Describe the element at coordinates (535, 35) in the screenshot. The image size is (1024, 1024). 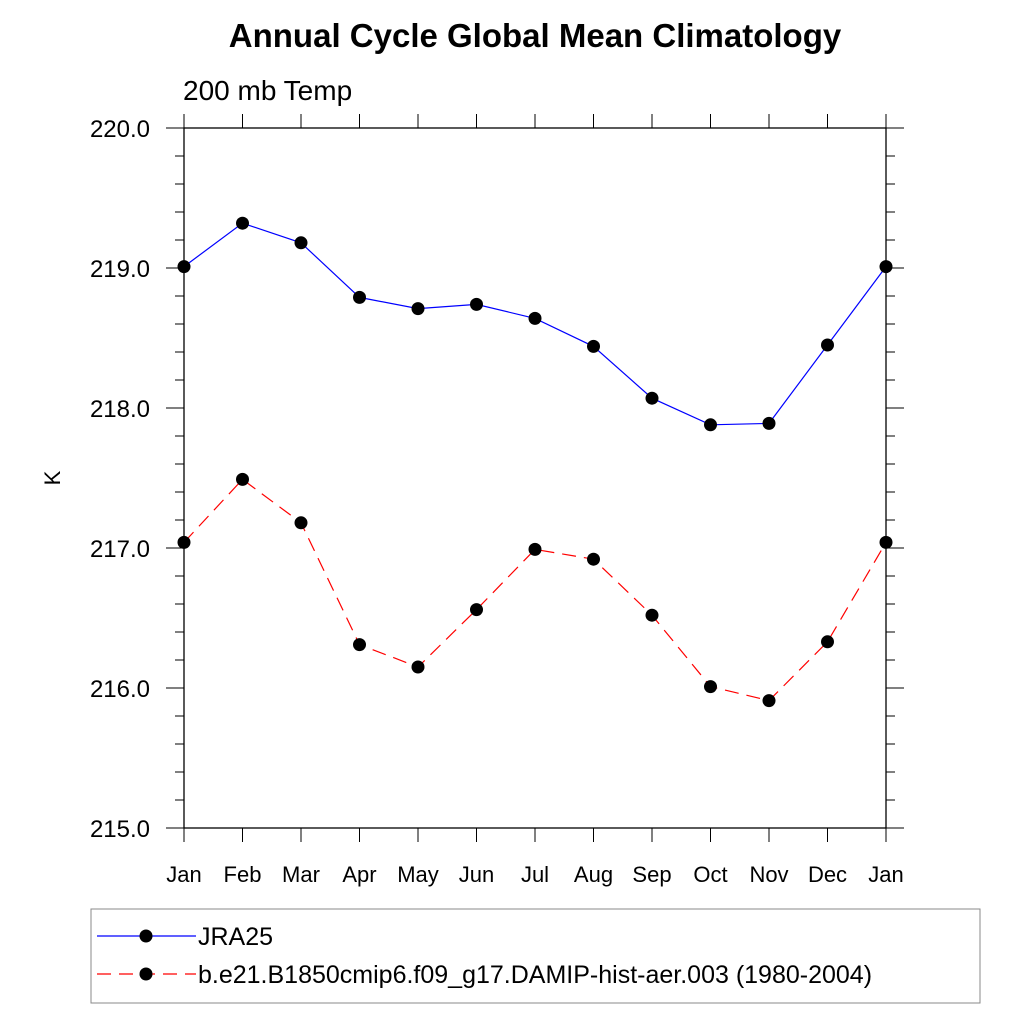
I see `chart-title: Annual Cycle Global Mean Climatology` at that location.